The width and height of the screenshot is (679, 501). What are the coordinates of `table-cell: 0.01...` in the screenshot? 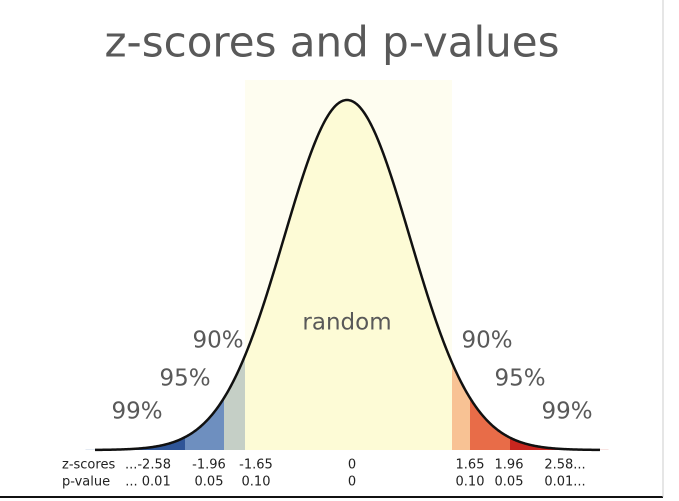 It's located at (564, 482).